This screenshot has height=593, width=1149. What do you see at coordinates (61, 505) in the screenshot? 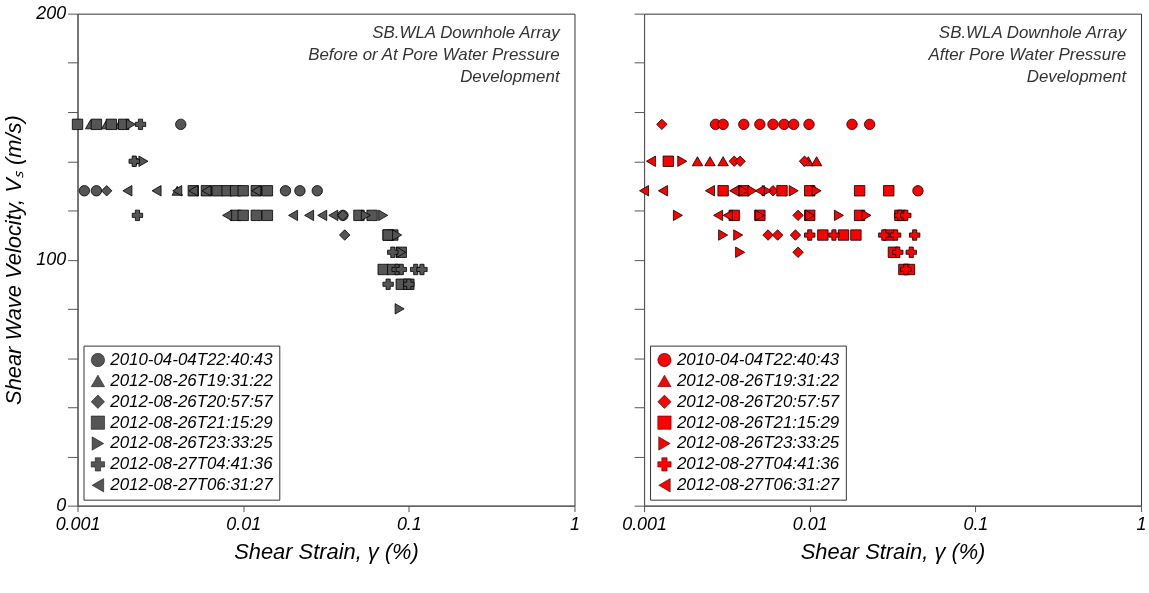
I see `y-tick-label: 0` at bounding box center [61, 505].